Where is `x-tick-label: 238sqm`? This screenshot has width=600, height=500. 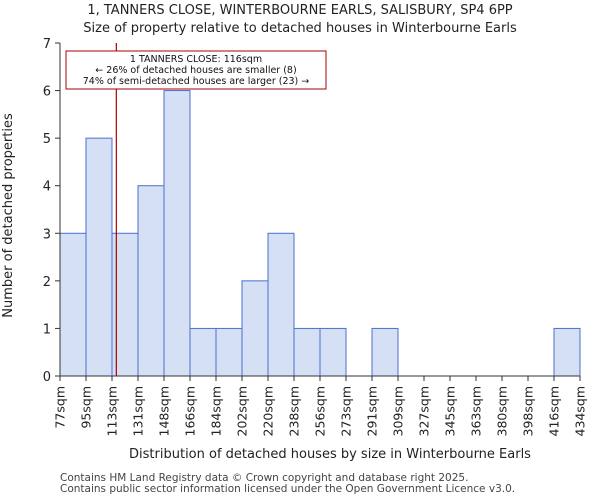 x-tick-label: 238sqm is located at coordinates (294, 411).